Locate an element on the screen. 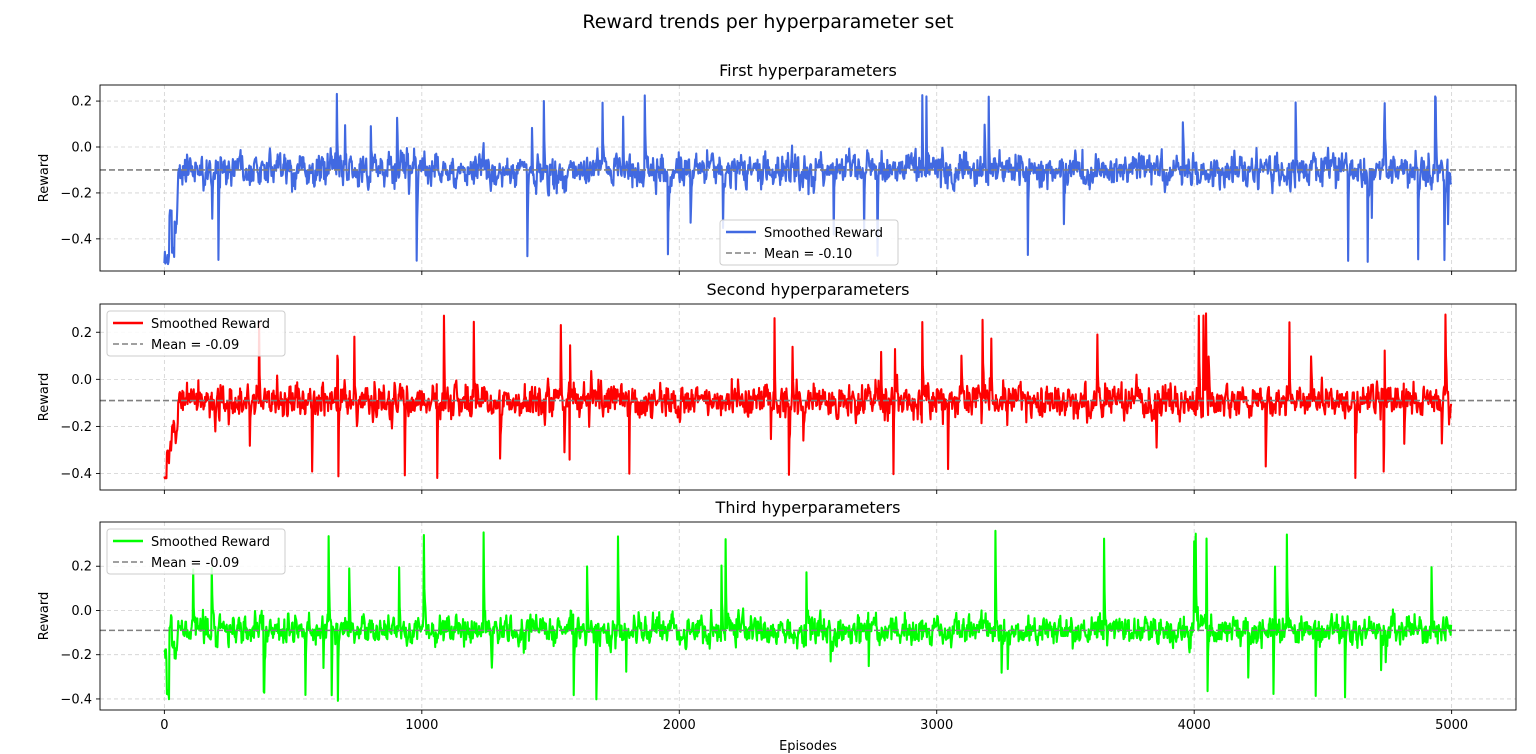 The width and height of the screenshot is (1536, 754). legend-label-mean: Mean = -0.10 is located at coordinates (808, 254).